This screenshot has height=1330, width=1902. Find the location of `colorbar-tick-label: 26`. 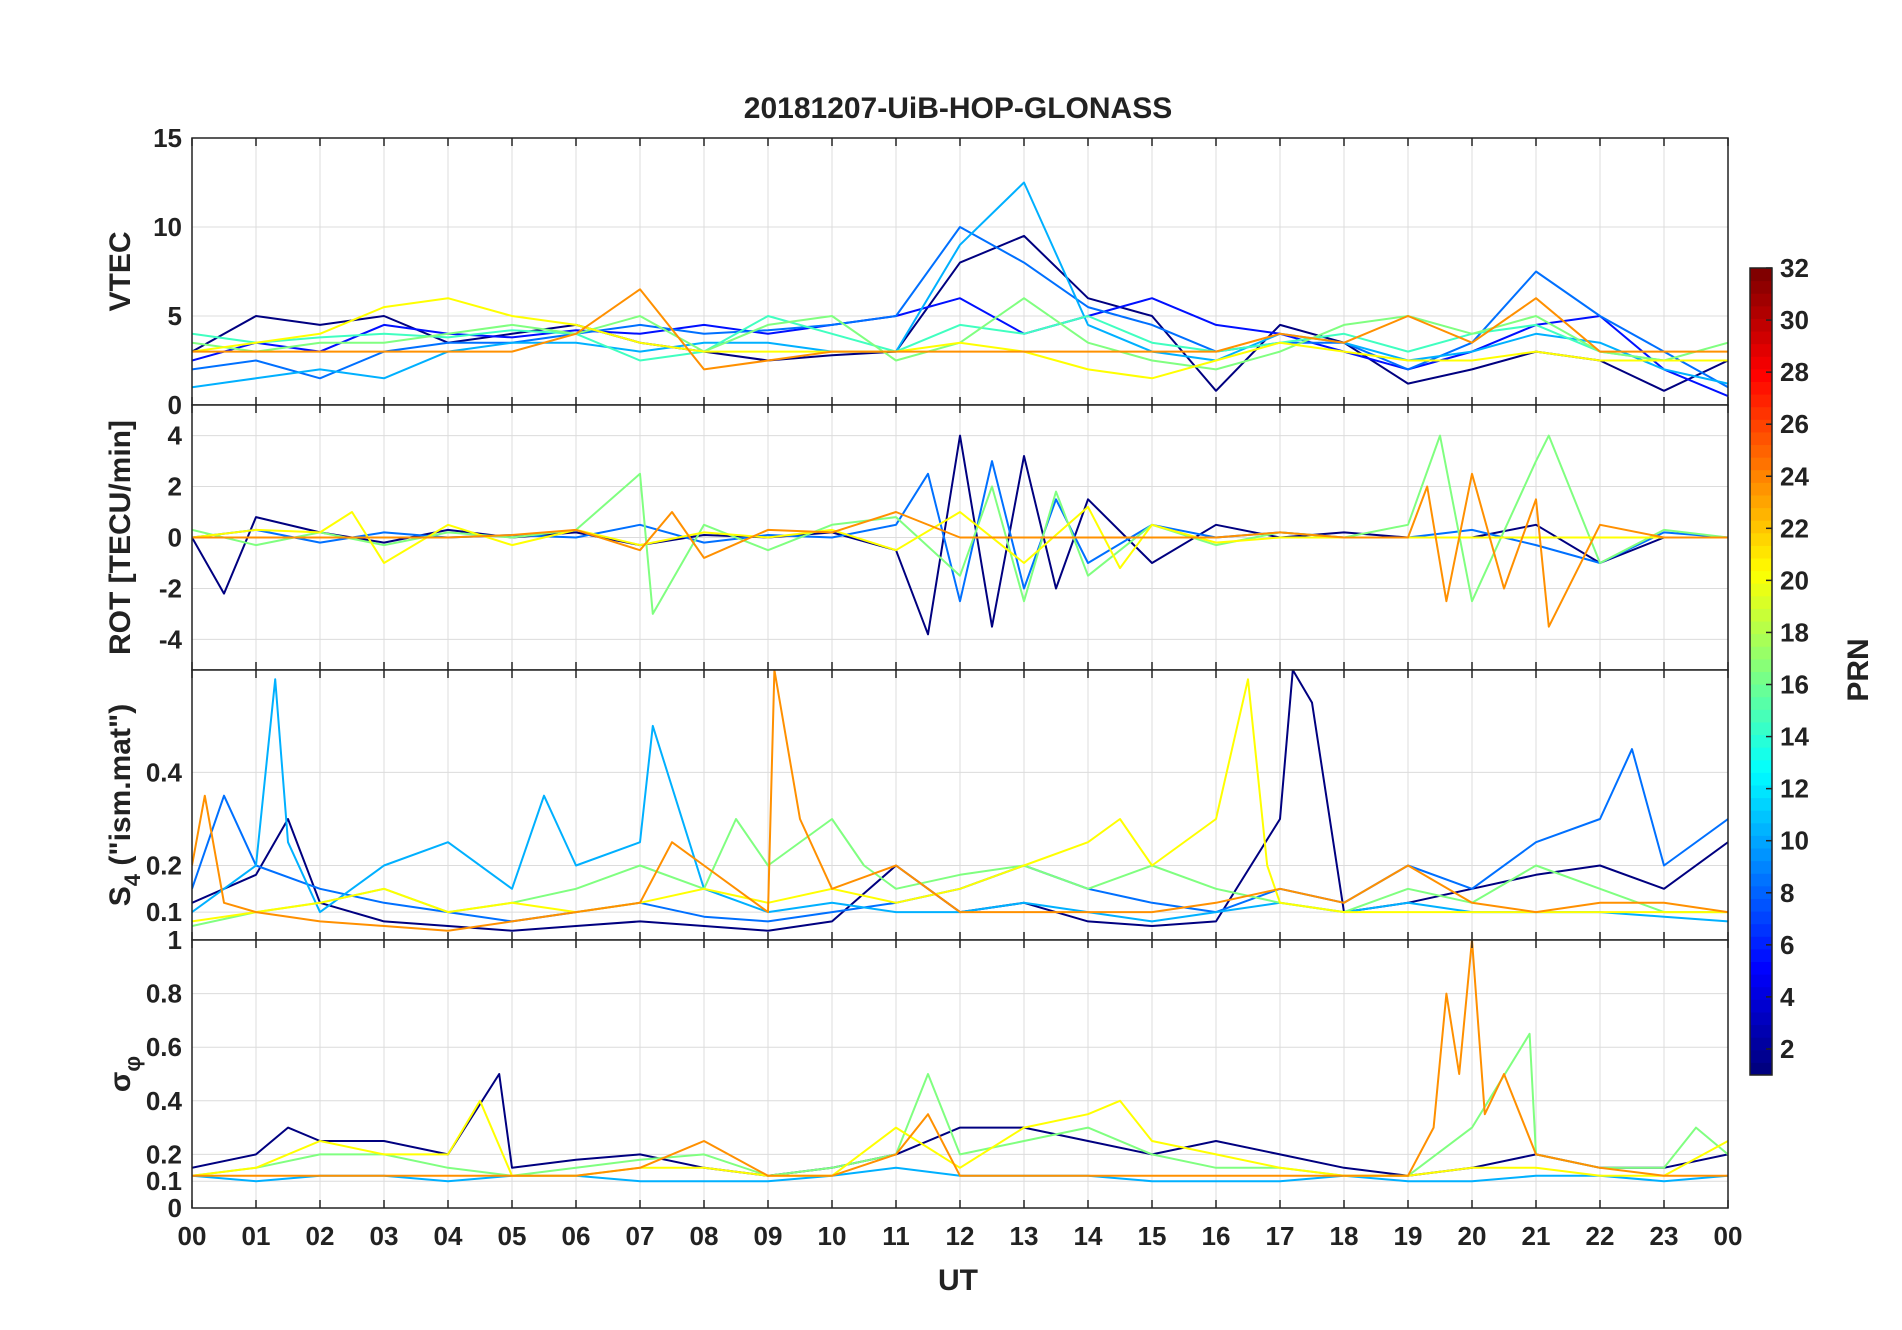

colorbar-tick-label: 26 is located at coordinates (1794, 424).